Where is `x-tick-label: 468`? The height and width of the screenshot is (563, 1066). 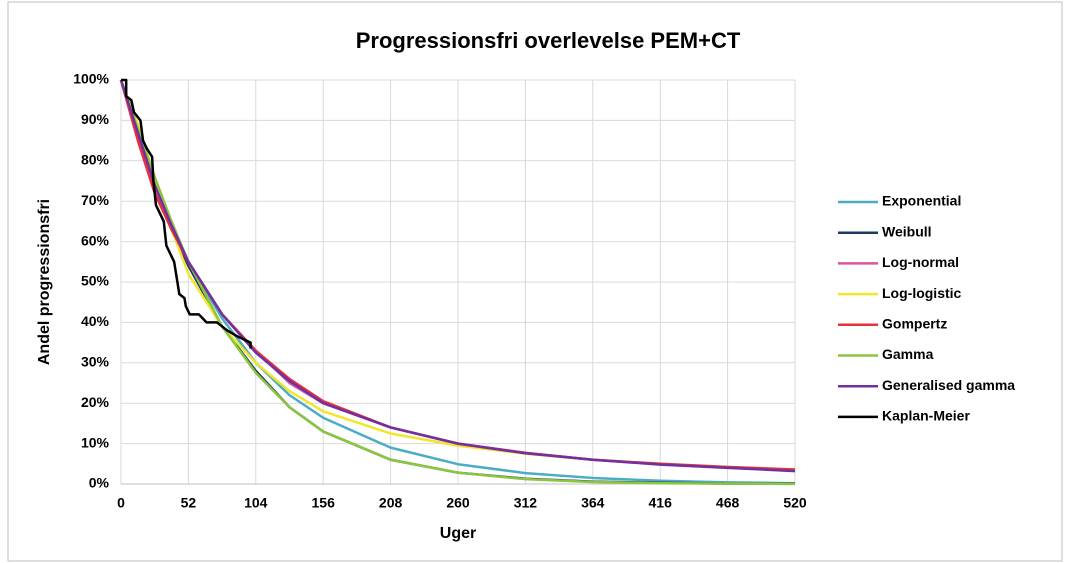 x-tick-label: 468 is located at coordinates (728, 503).